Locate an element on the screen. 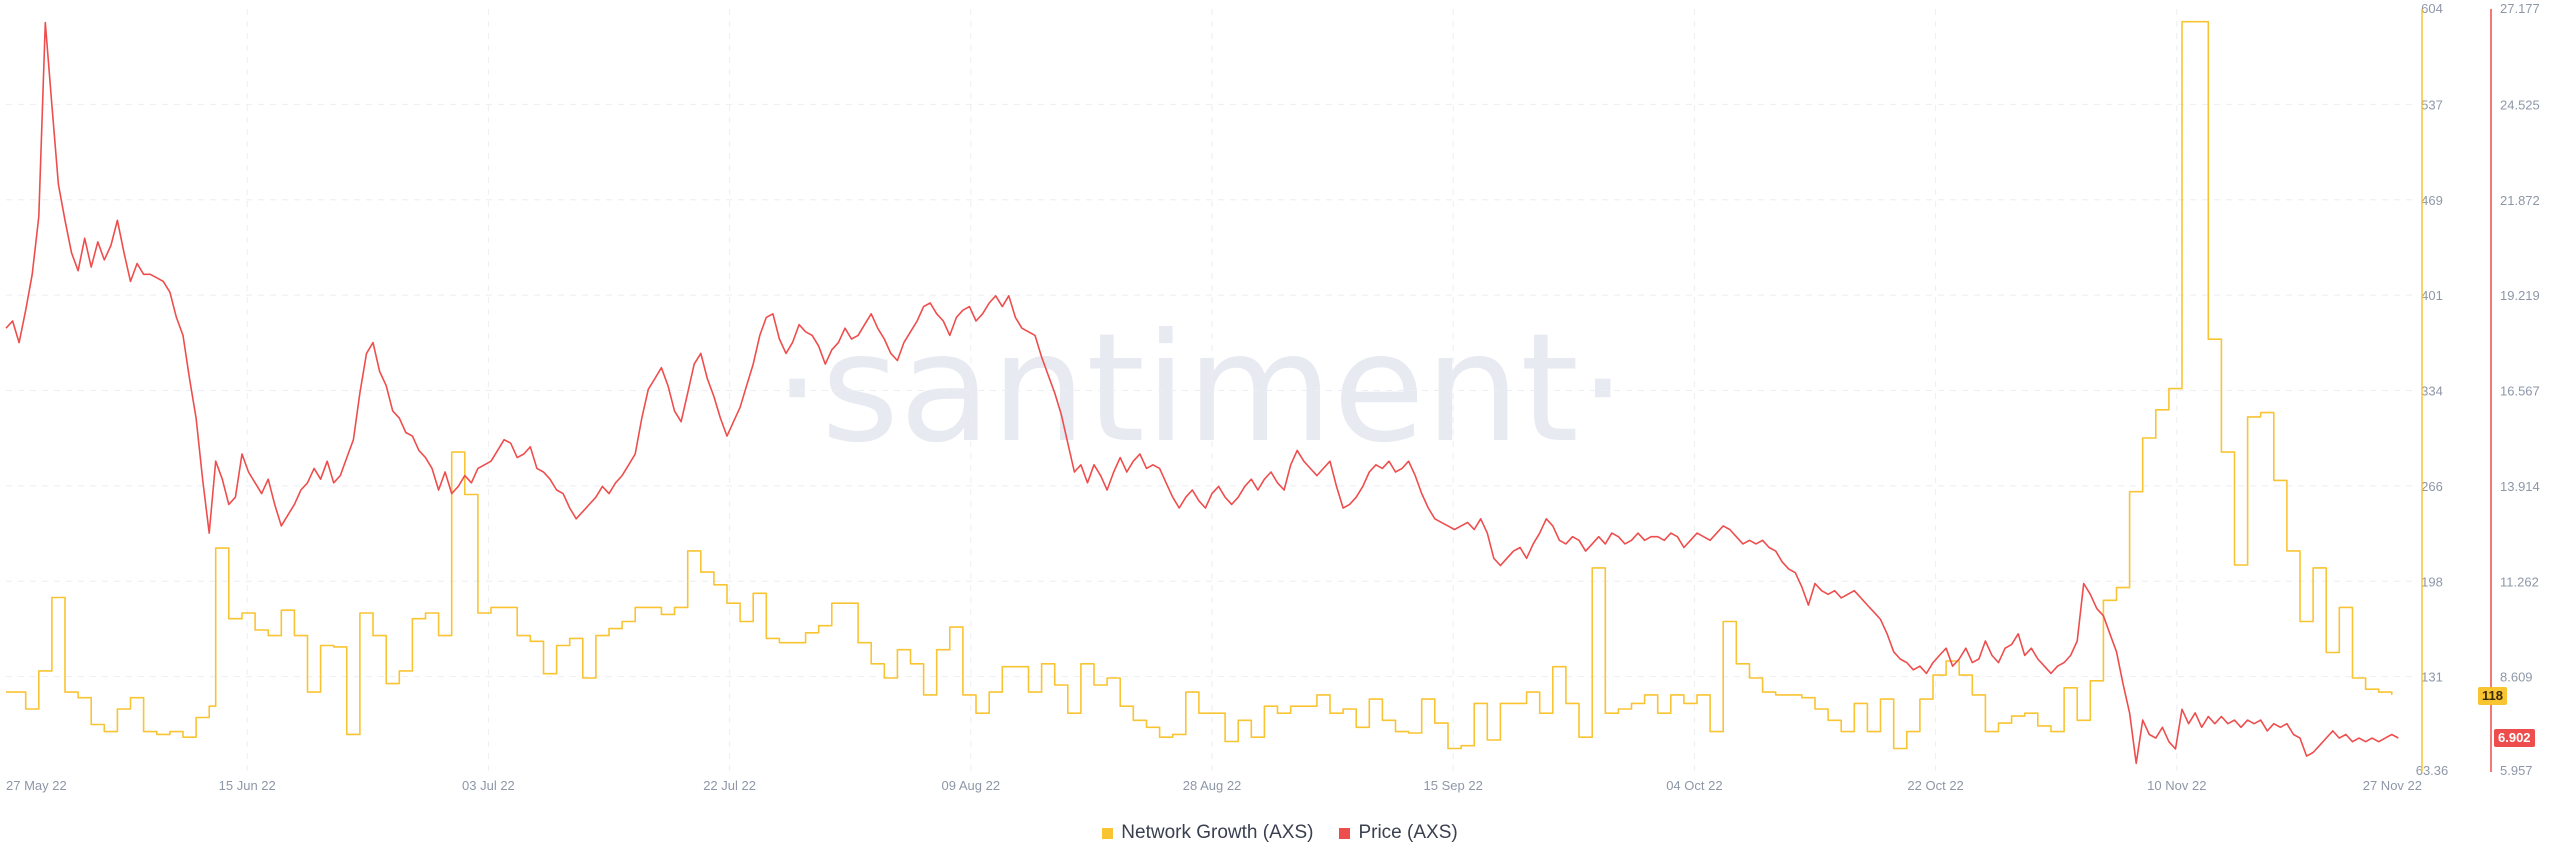  left-axis-tick-label: 63.36 is located at coordinates (2432, 770).